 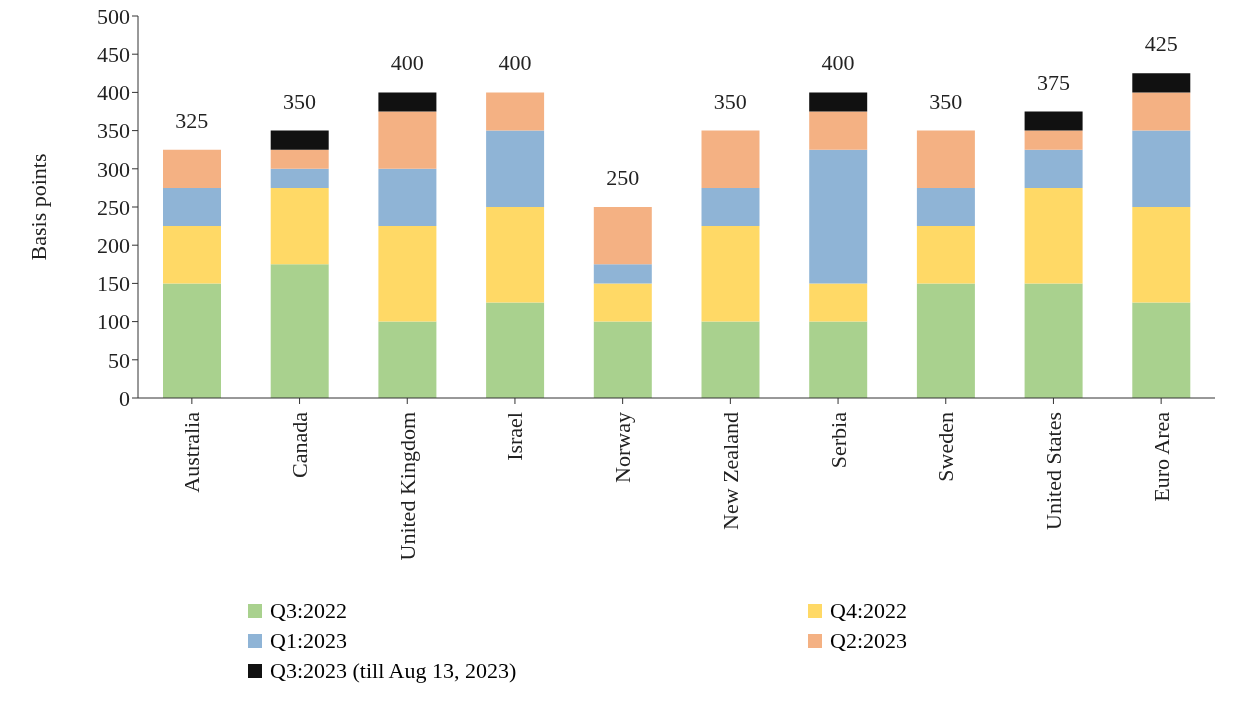 I want to click on legend-label: Q1:2023, so click(x=308, y=641).